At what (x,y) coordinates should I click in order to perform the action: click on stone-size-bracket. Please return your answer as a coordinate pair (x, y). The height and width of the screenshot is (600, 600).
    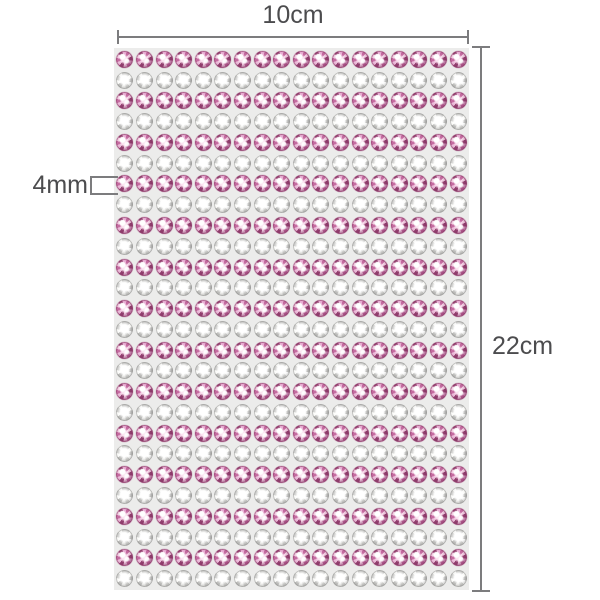
    Looking at the image, I should click on (104, 185).